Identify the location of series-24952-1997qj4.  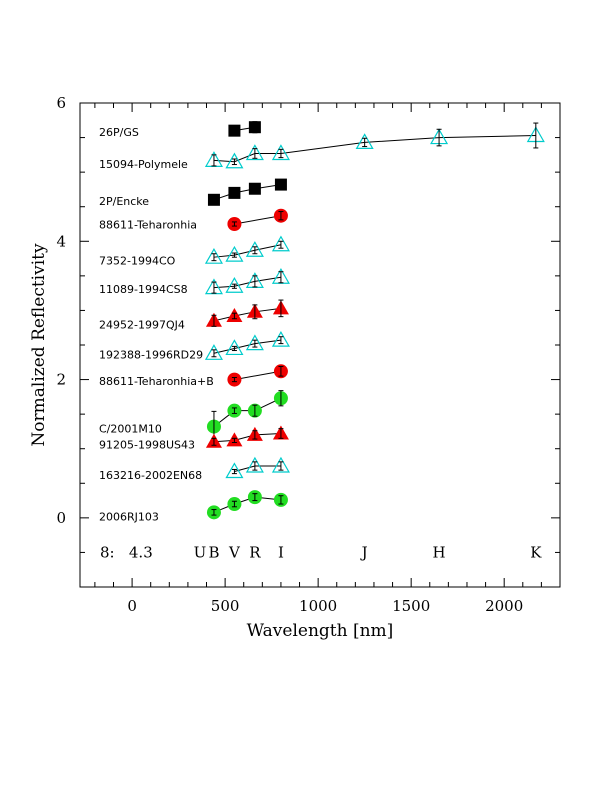
(247, 313).